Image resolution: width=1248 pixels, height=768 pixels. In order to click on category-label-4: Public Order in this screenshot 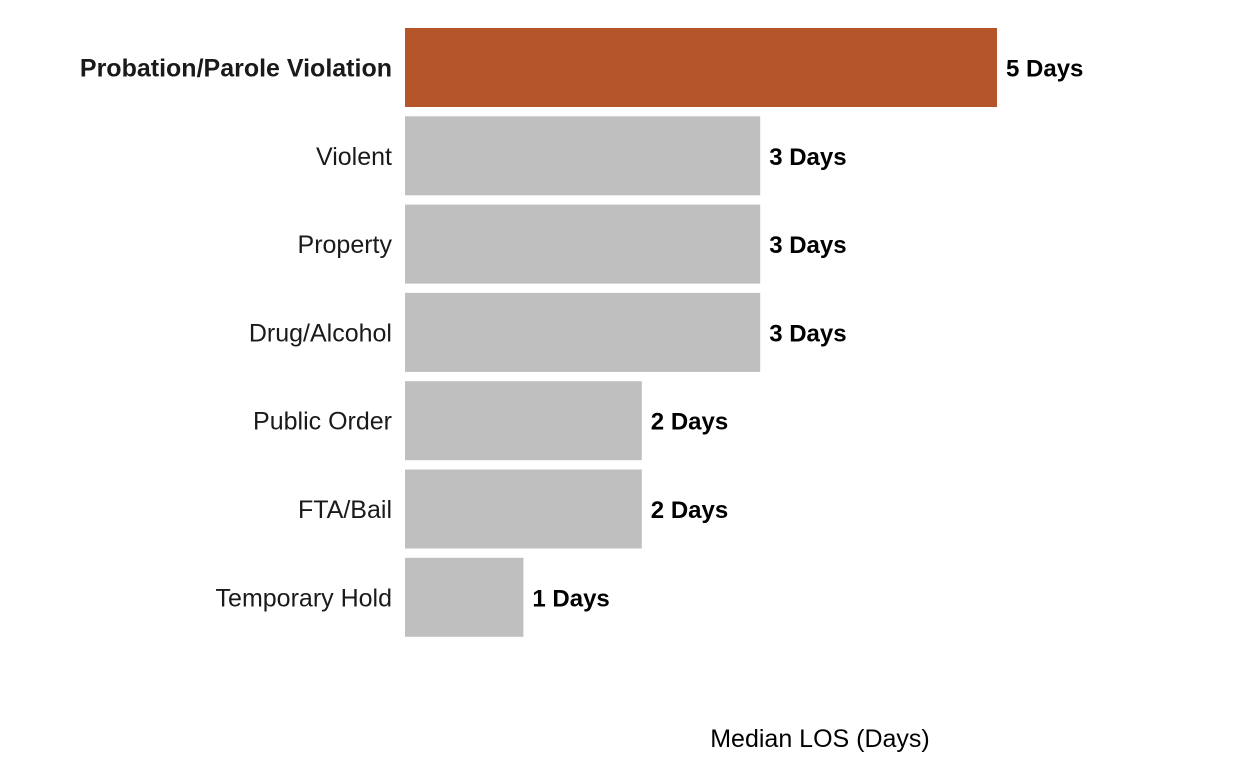, I will do `click(322, 422)`.